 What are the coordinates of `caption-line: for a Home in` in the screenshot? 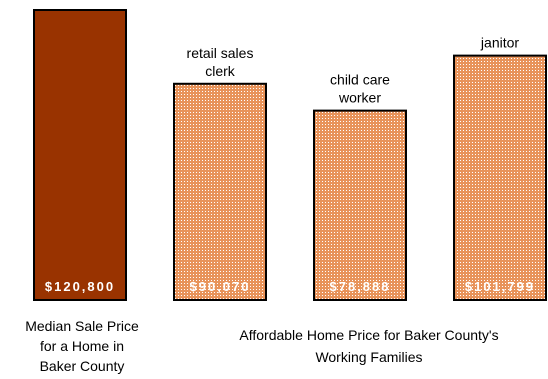 It's located at (82, 346).